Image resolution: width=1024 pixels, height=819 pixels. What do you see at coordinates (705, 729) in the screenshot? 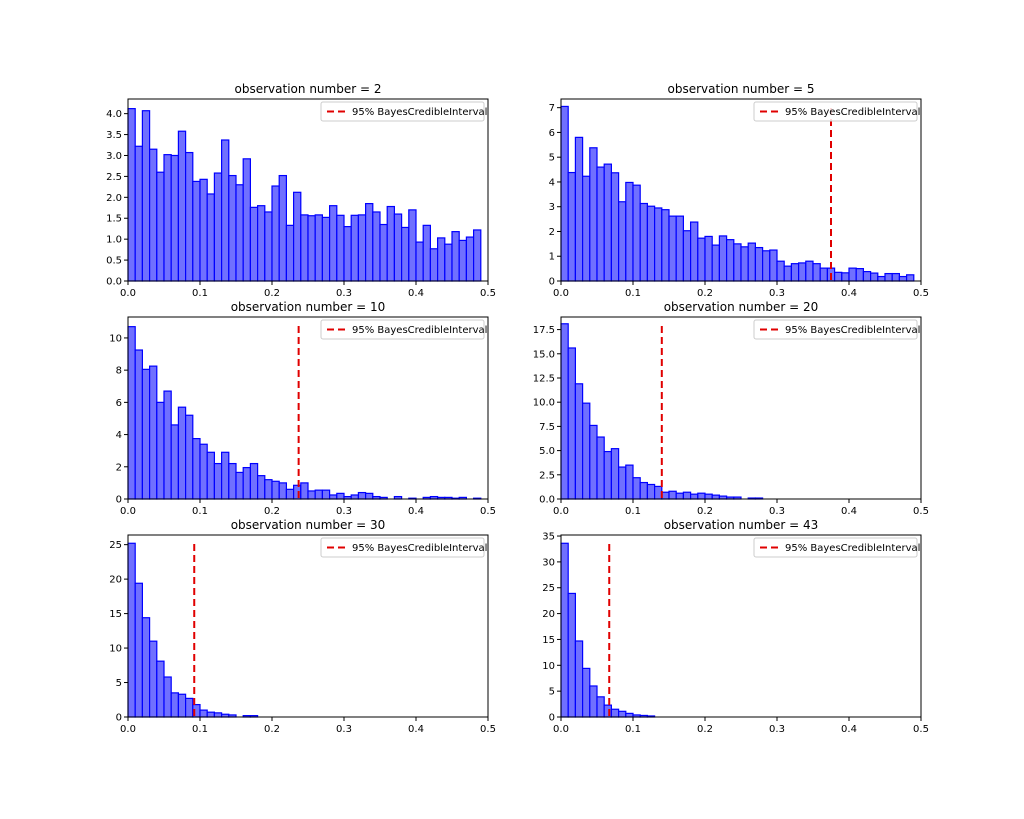
I see `x-tick-label: 0.2` at bounding box center [705, 729].